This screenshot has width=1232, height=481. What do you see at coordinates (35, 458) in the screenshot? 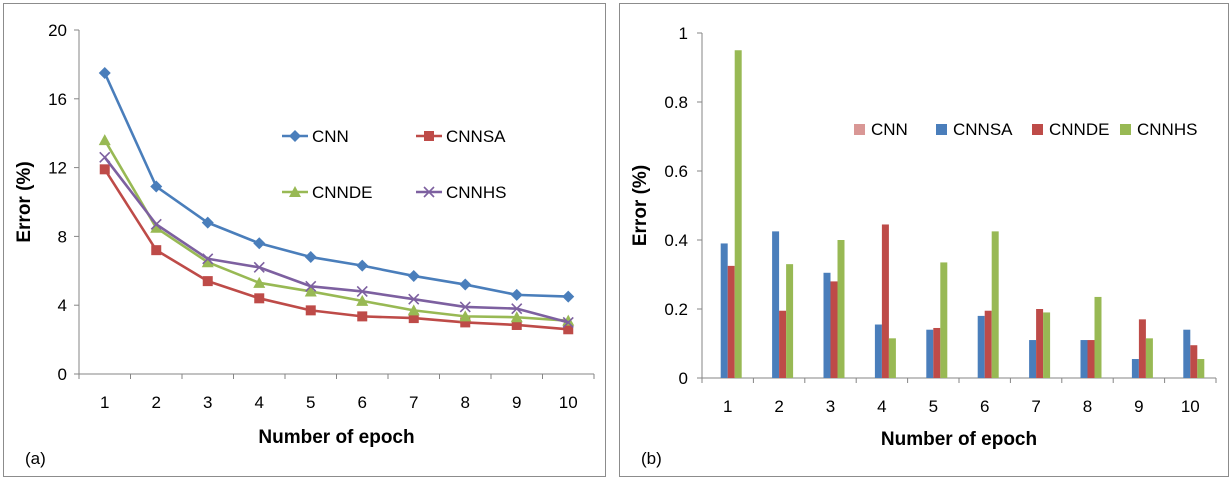
I see `panel-label: (a)` at bounding box center [35, 458].